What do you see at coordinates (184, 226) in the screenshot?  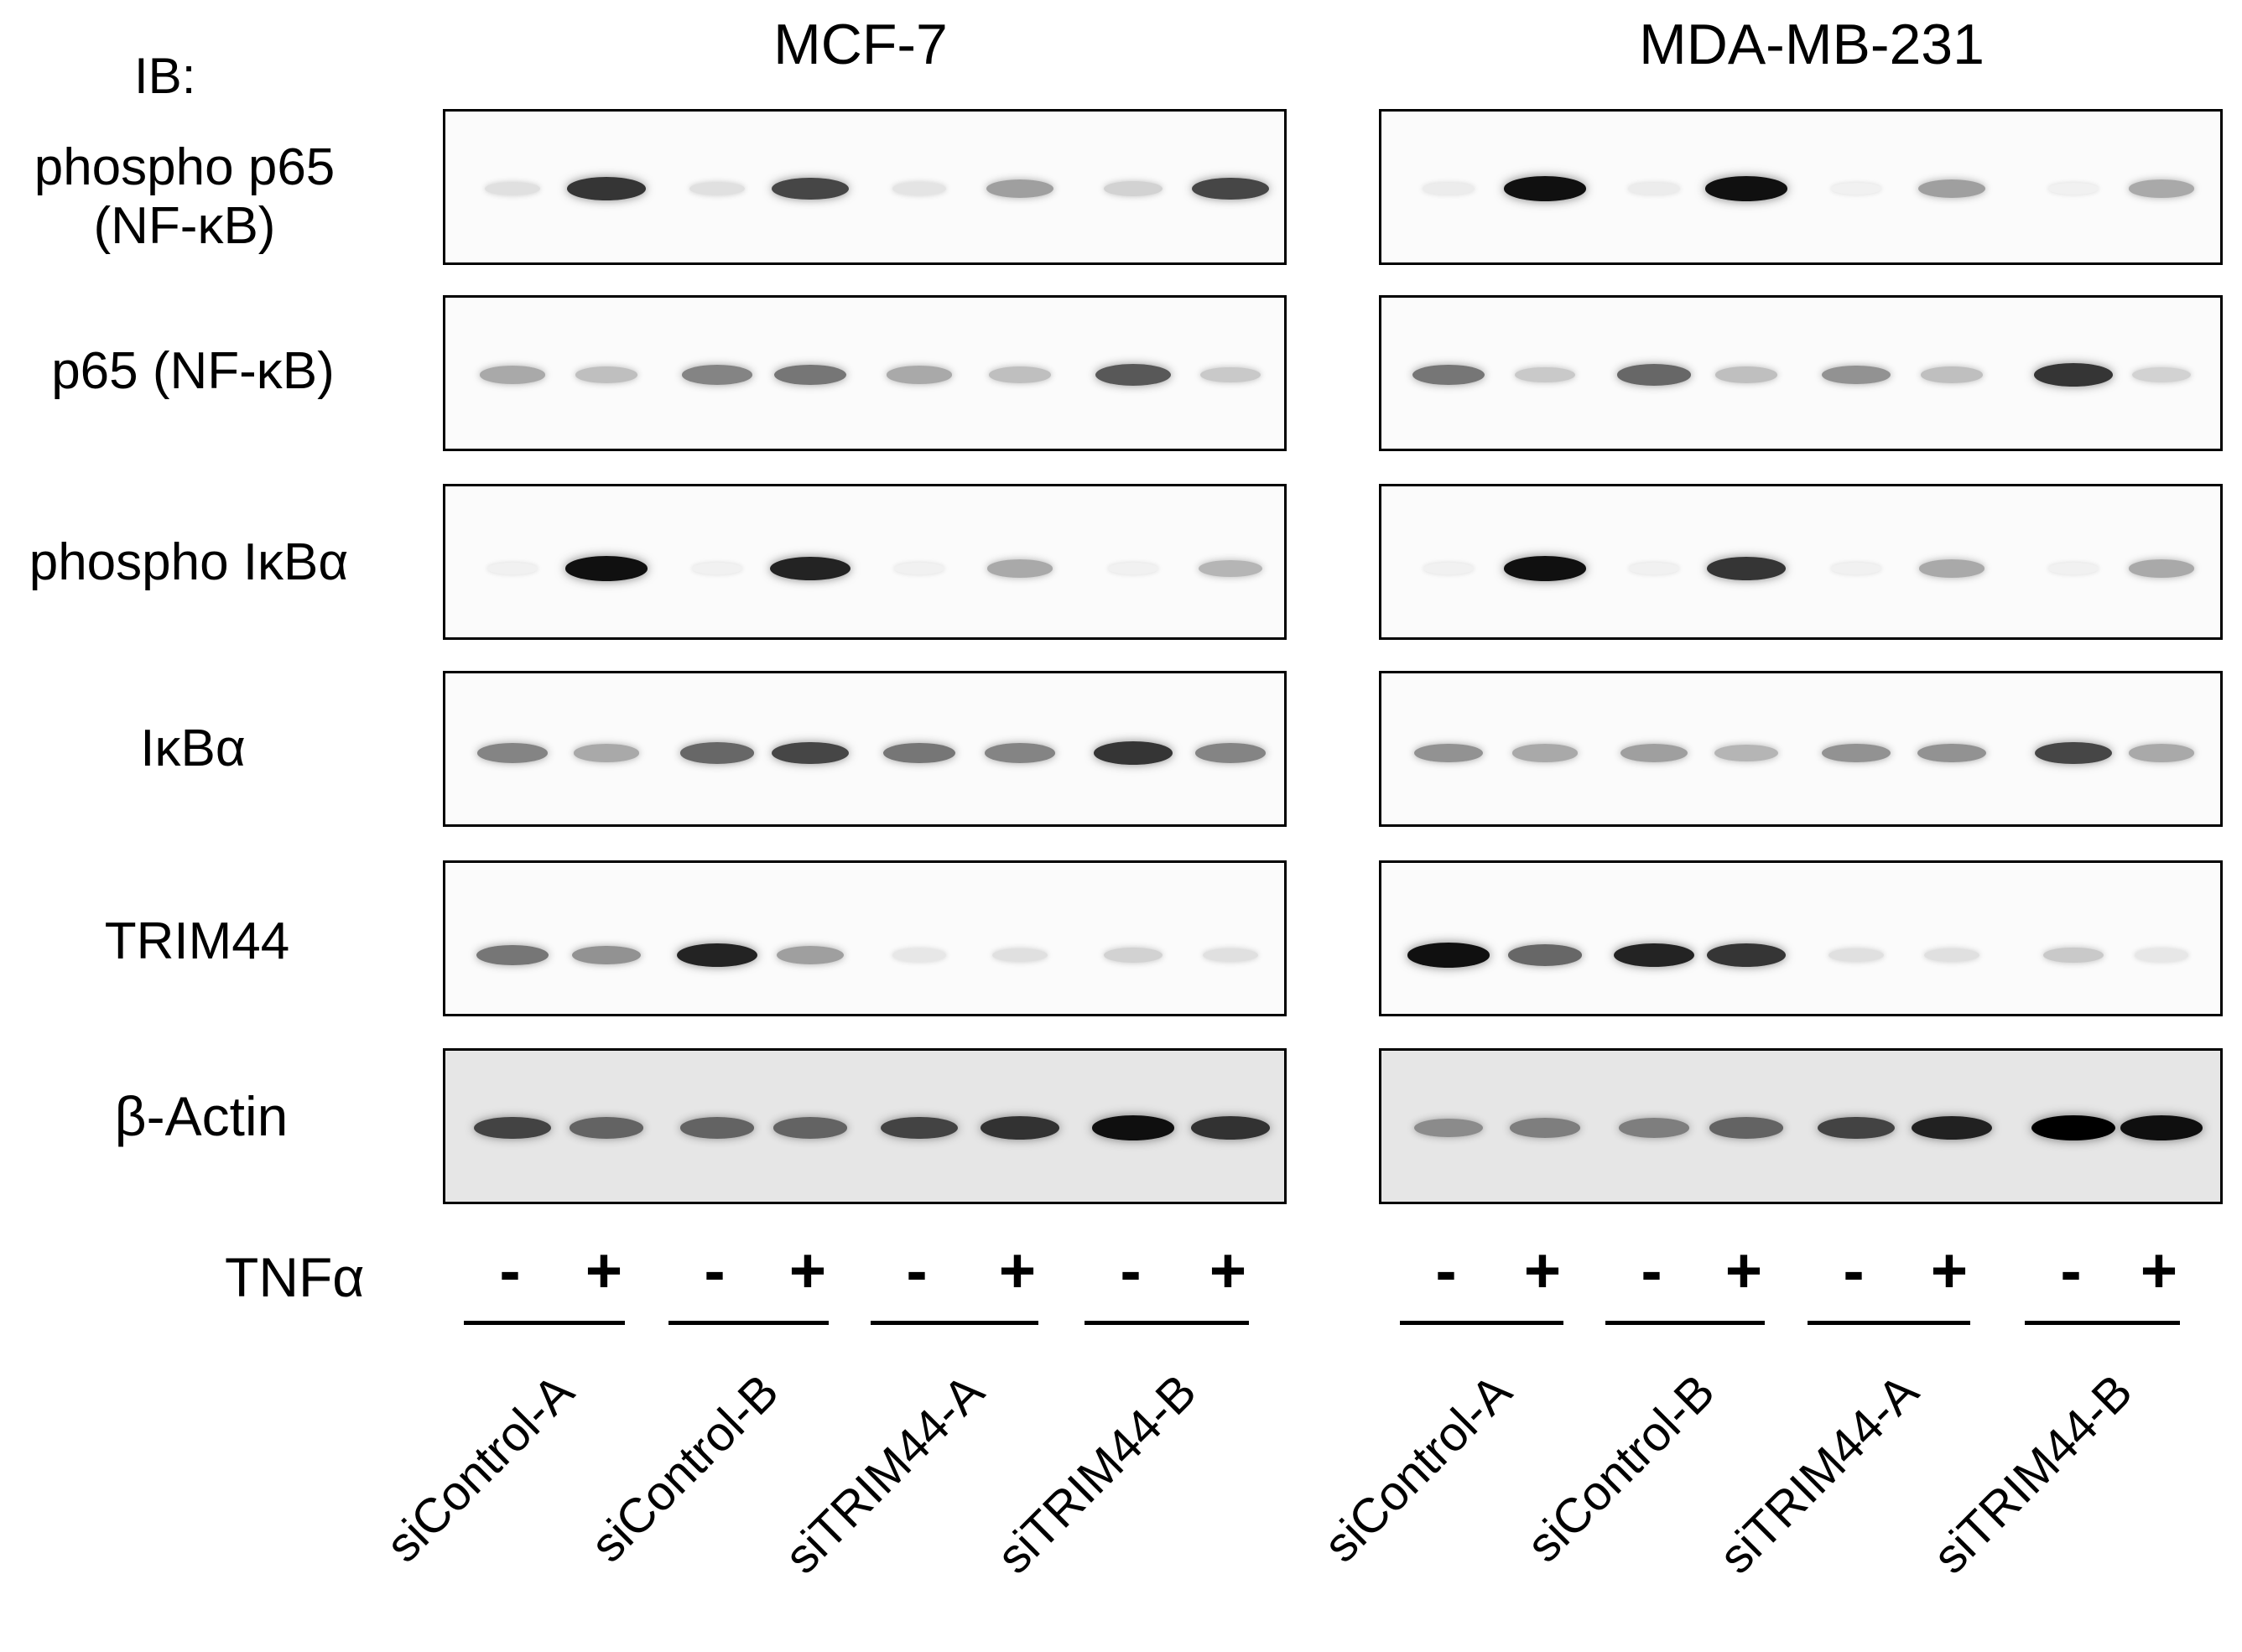 I see `row-label-line: (NF-κB)` at bounding box center [184, 226].